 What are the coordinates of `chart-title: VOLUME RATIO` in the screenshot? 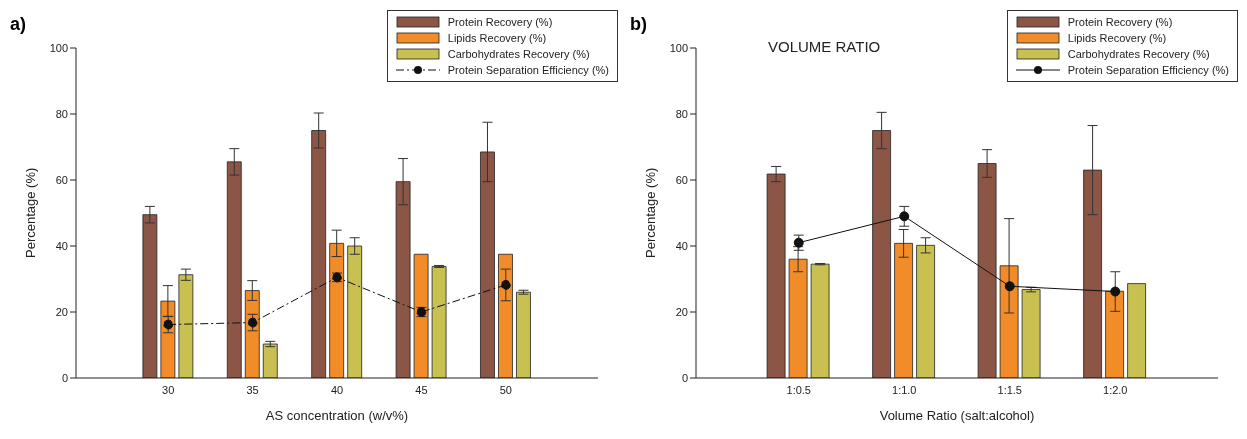 It's located at (824, 46).